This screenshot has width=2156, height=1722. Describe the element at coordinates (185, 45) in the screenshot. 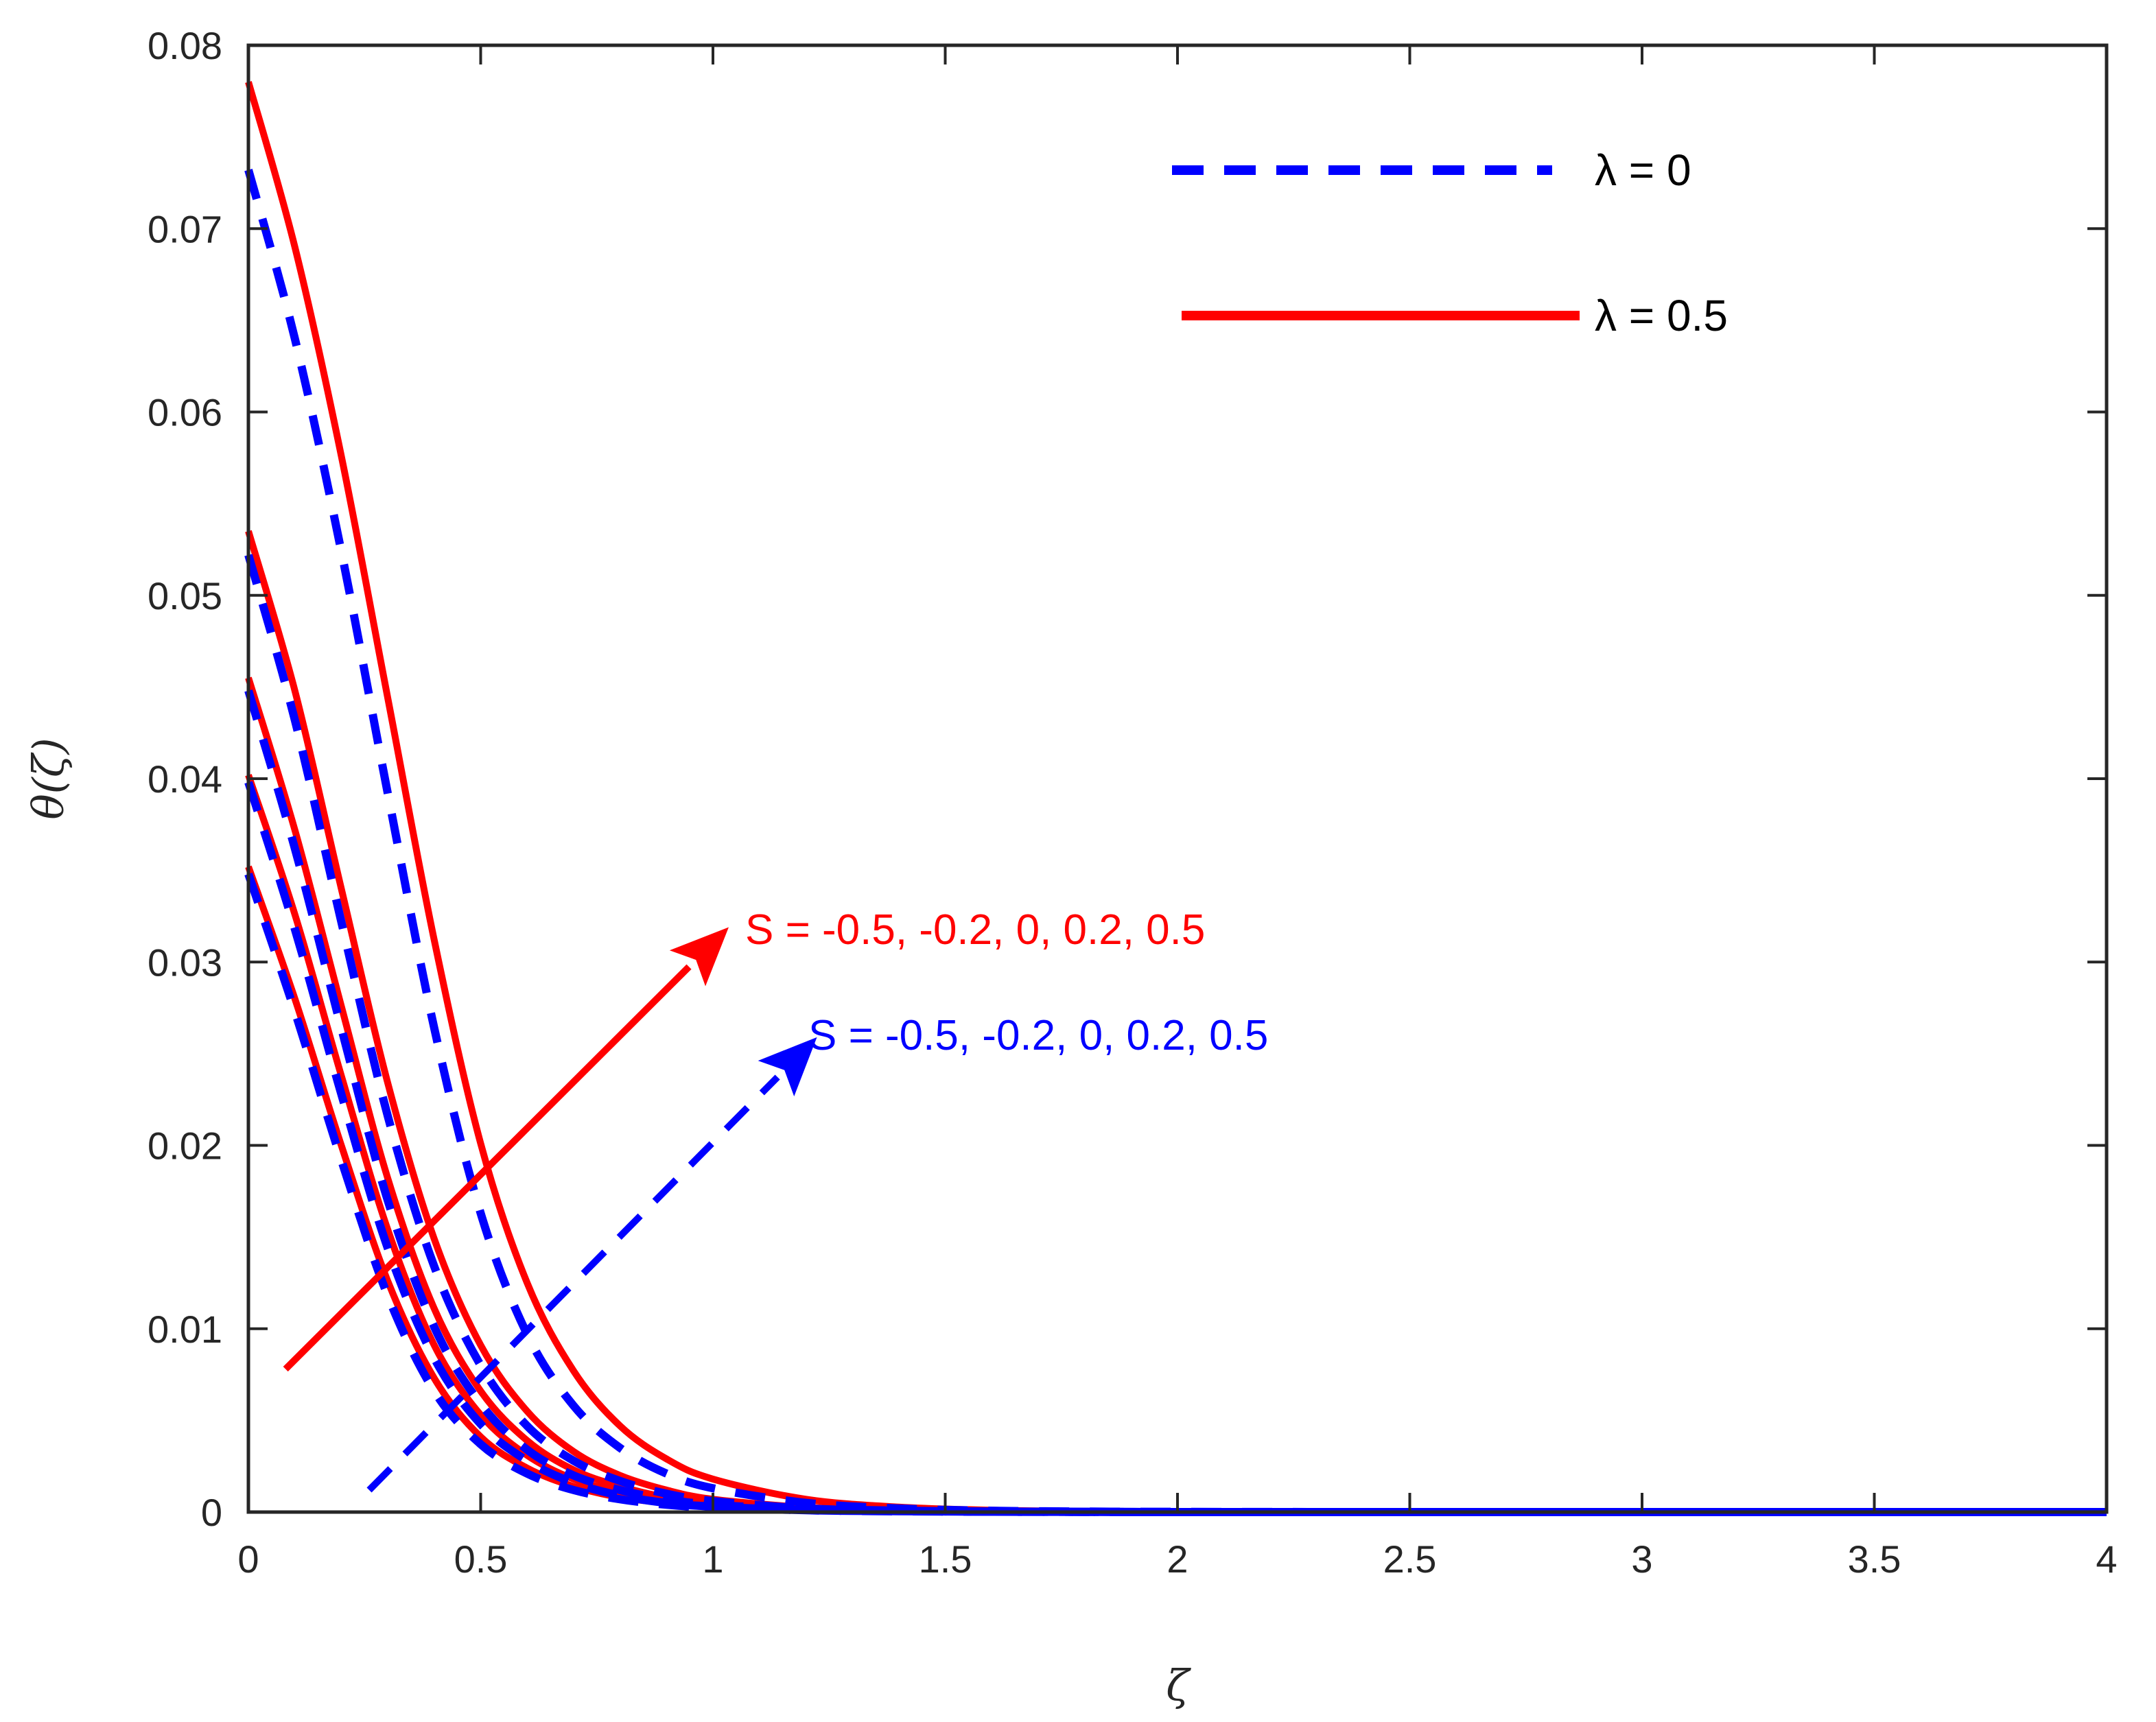

I see `y-tick-label: 0.08` at that location.